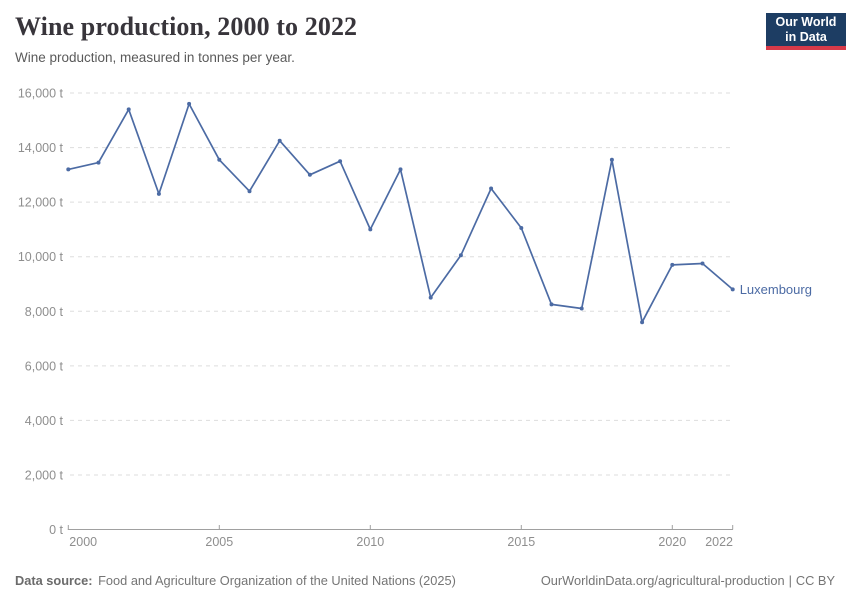 The width and height of the screenshot is (850, 600). What do you see at coordinates (521, 542) in the screenshot?
I see `x-tick-label: 2015` at bounding box center [521, 542].